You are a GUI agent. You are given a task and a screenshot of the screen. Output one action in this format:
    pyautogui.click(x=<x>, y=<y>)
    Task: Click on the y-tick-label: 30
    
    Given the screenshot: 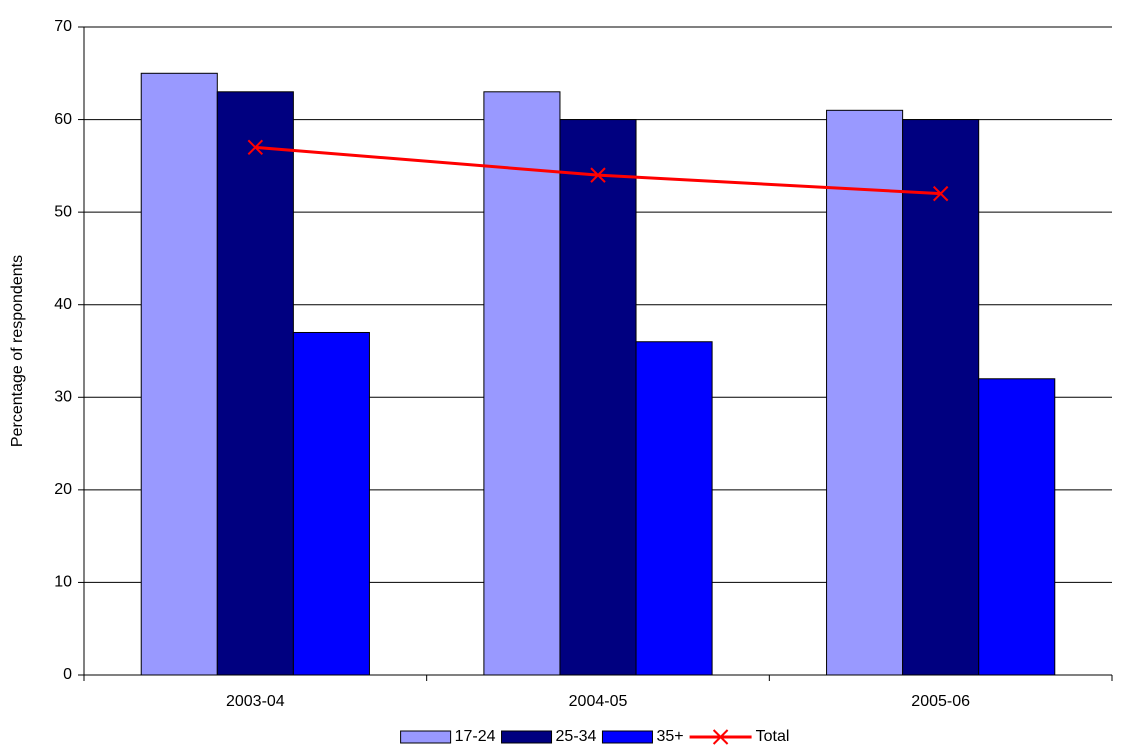 What is the action you would take?
    pyautogui.click(x=63, y=397)
    